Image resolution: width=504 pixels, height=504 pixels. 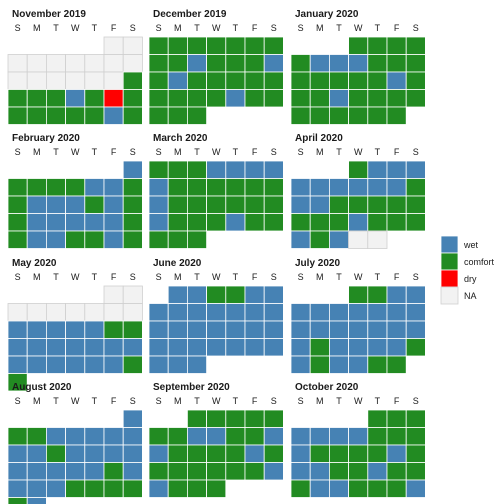 What do you see at coordinates (449, 261) in the screenshot?
I see `legend-swatch` at bounding box center [449, 261].